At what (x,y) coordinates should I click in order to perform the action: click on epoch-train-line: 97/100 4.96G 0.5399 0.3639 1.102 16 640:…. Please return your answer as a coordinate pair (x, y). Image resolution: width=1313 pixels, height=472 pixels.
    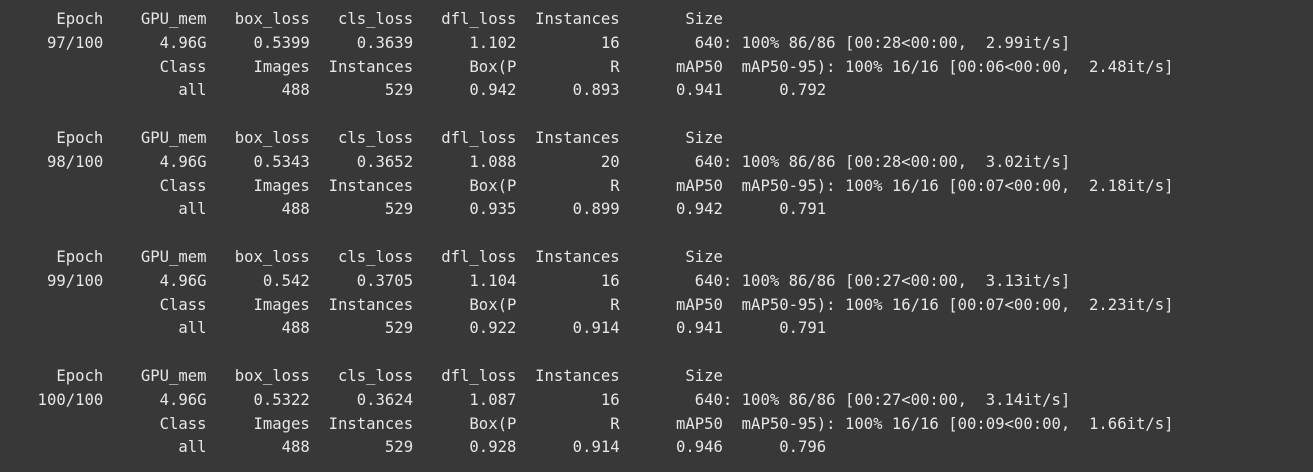
    Looking at the image, I should click on (535, 42).